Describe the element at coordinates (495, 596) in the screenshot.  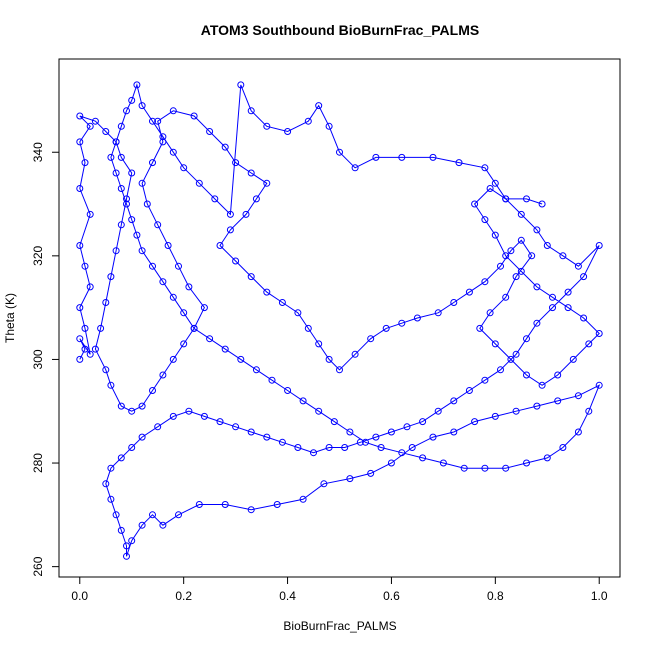
I see `x-tick-label: 0.8` at that location.